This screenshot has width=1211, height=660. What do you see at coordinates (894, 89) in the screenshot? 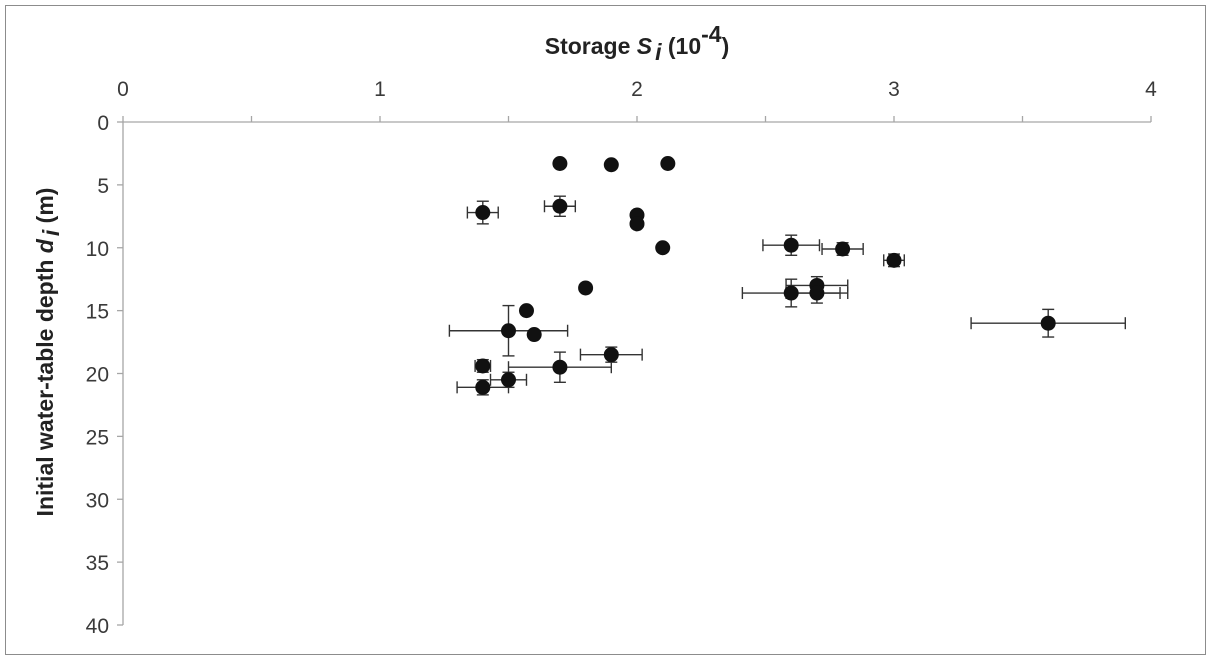
I see `x-tick-label: 3` at bounding box center [894, 89].